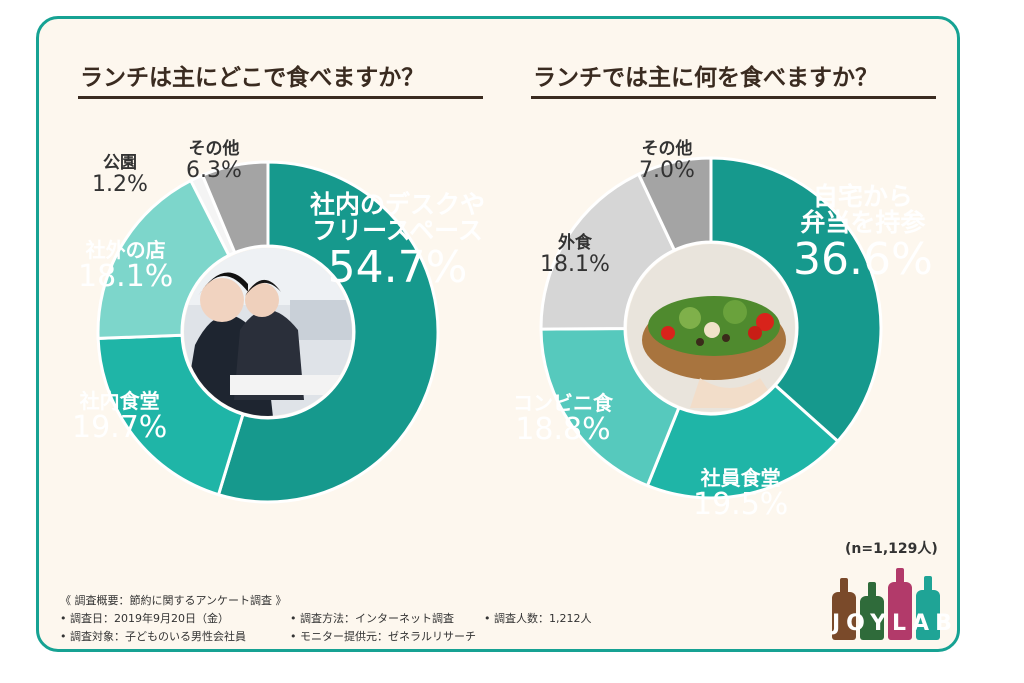 This screenshot has width=1024, height=683. What do you see at coordinates (740, 478) in the screenshot?
I see `staff-cafeteria-name: 社員食堂` at bounding box center [740, 478].